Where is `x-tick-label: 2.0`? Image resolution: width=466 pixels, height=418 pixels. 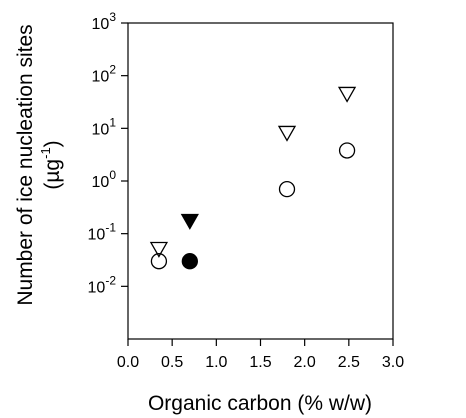 x-tick-label: 2.0 is located at coordinates (305, 362).